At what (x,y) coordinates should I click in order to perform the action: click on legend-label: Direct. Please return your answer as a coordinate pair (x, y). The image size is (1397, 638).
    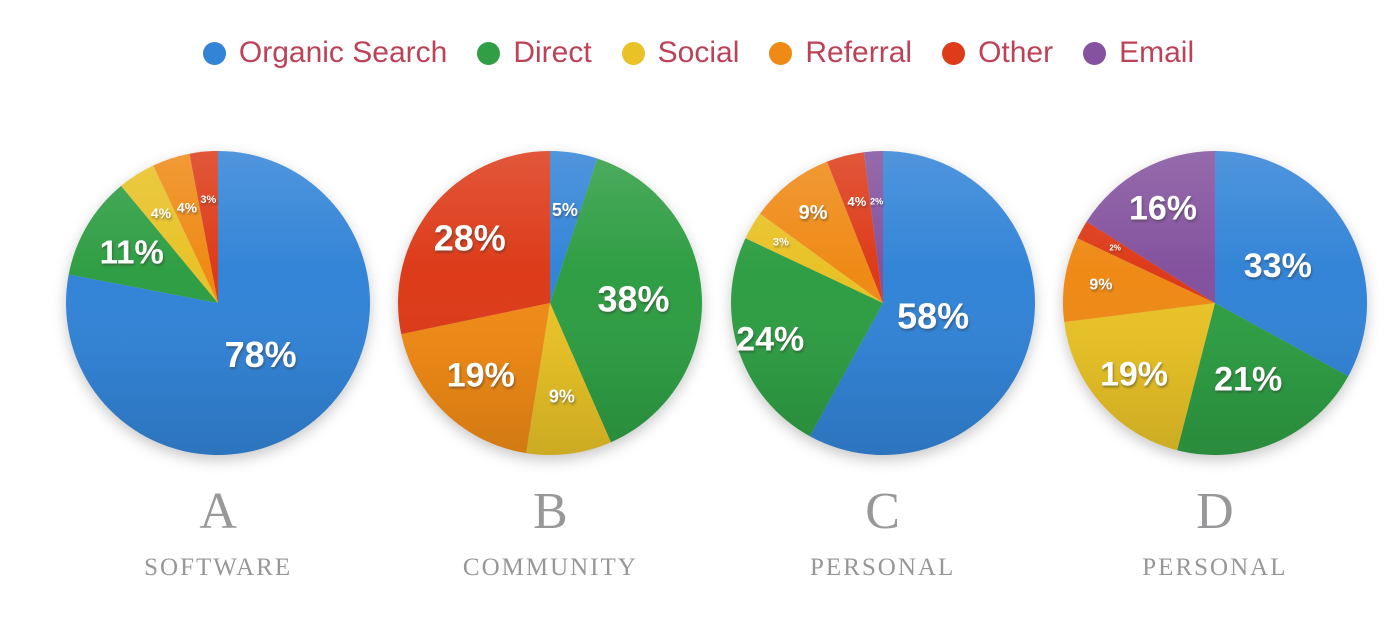
    Looking at the image, I should click on (552, 52).